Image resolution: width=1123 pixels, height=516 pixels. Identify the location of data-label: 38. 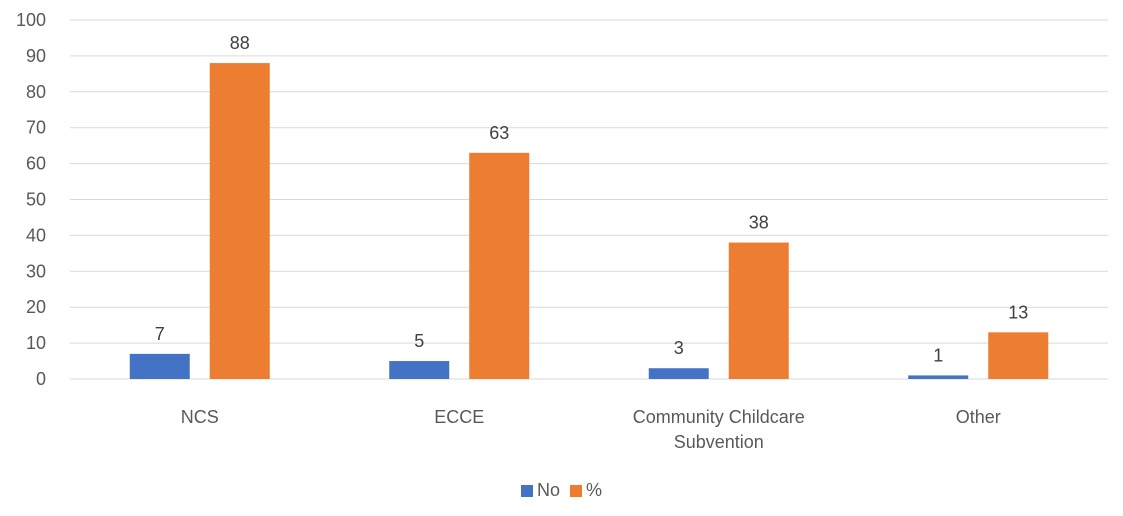
(759, 223).